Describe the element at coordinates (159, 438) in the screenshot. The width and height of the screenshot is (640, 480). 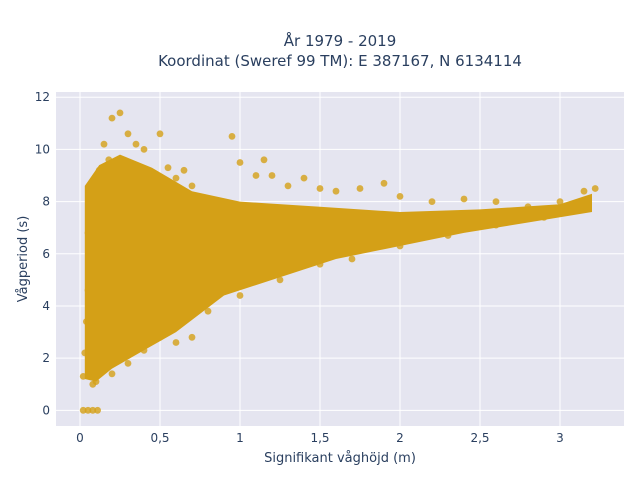
I see `x-tick-label: 0,5` at that location.